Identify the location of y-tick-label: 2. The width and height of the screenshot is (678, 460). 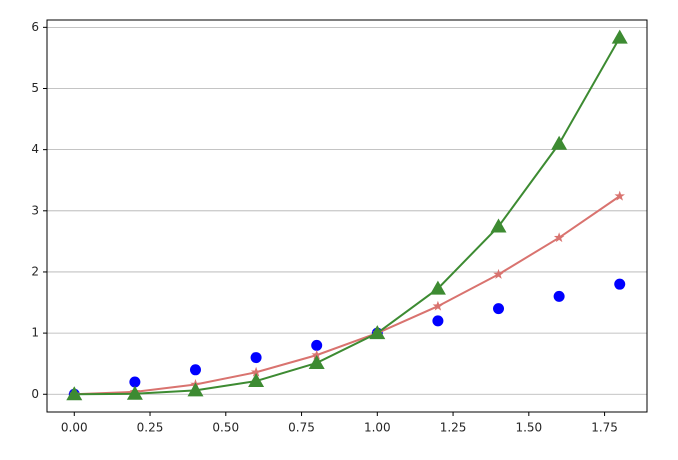
(35, 271).